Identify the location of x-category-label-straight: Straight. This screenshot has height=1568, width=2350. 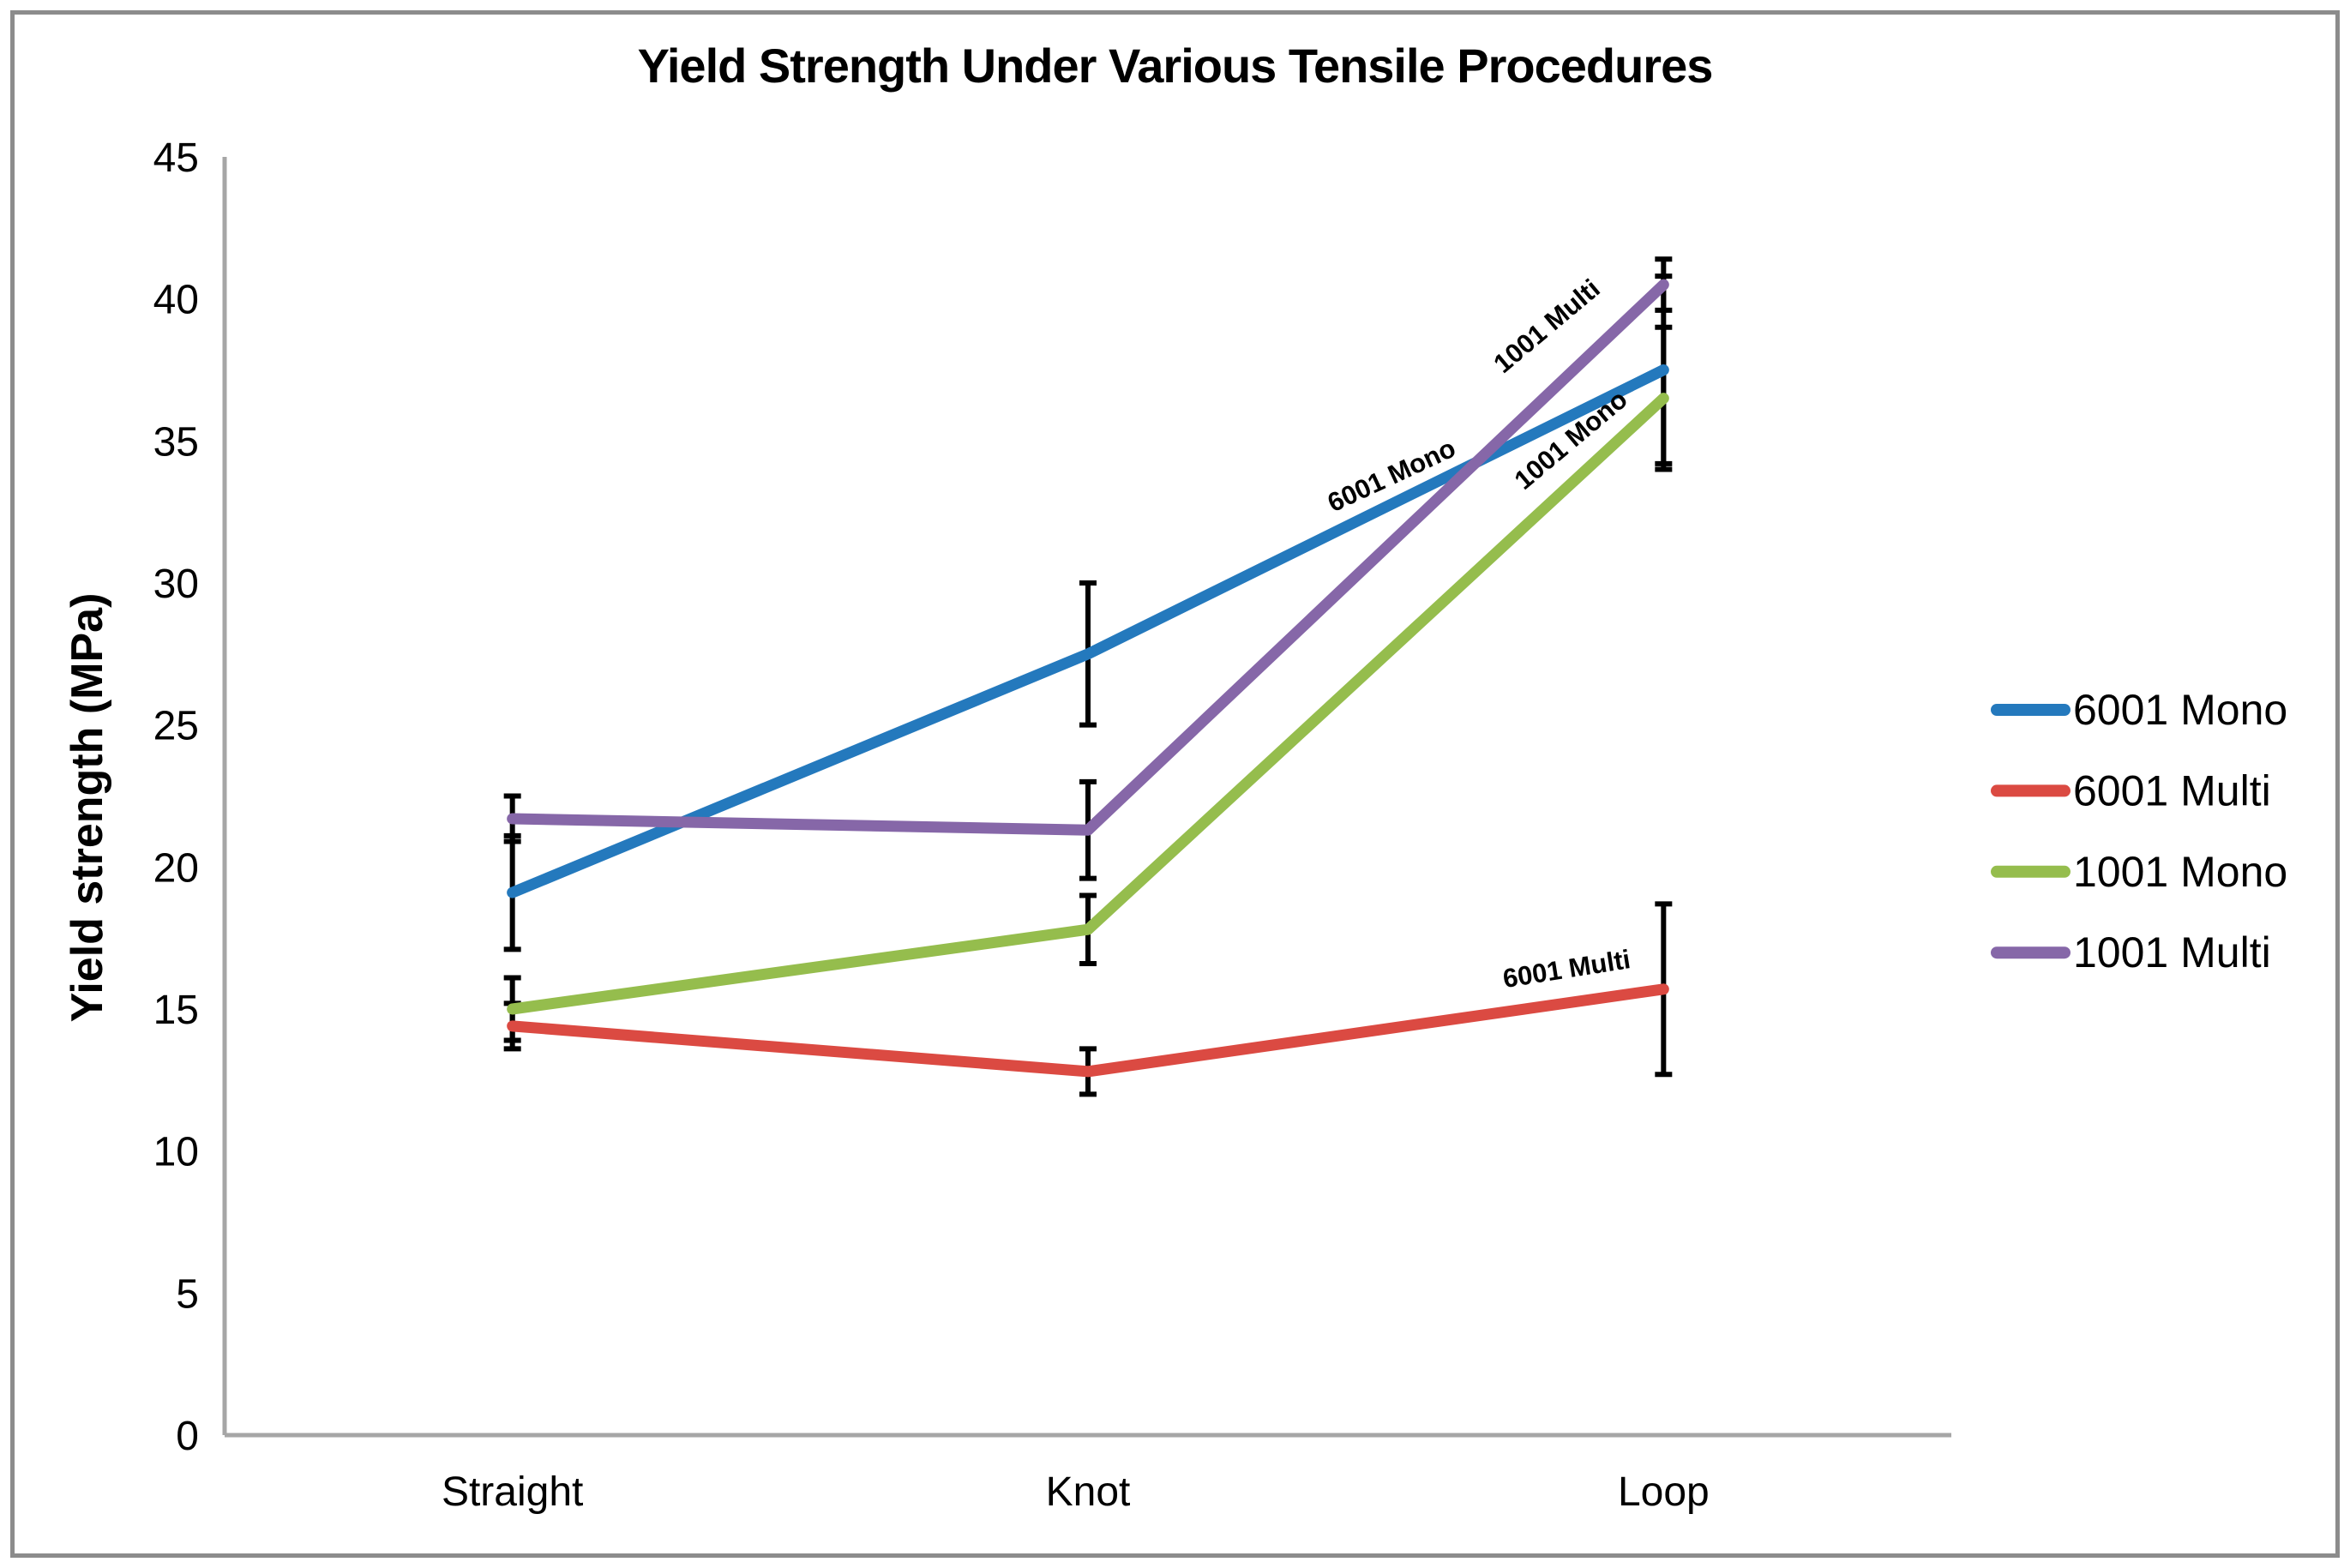
(513, 1492).